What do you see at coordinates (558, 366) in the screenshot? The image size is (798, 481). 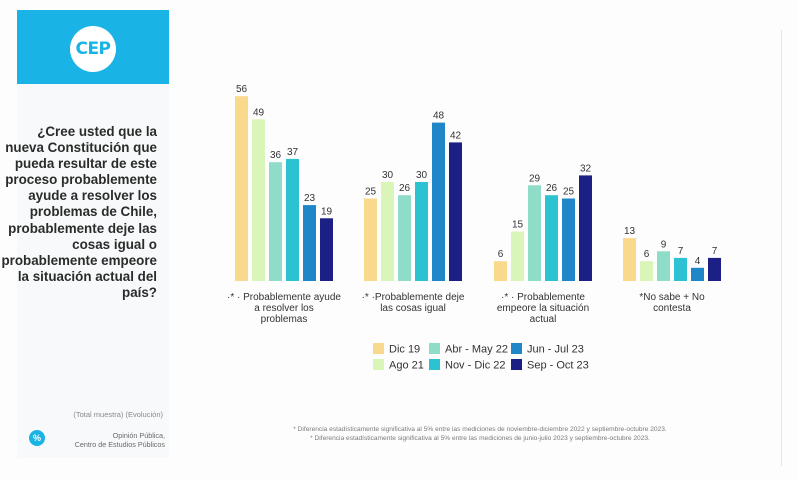 I see `legend-label: Sep - Oct 23` at bounding box center [558, 366].